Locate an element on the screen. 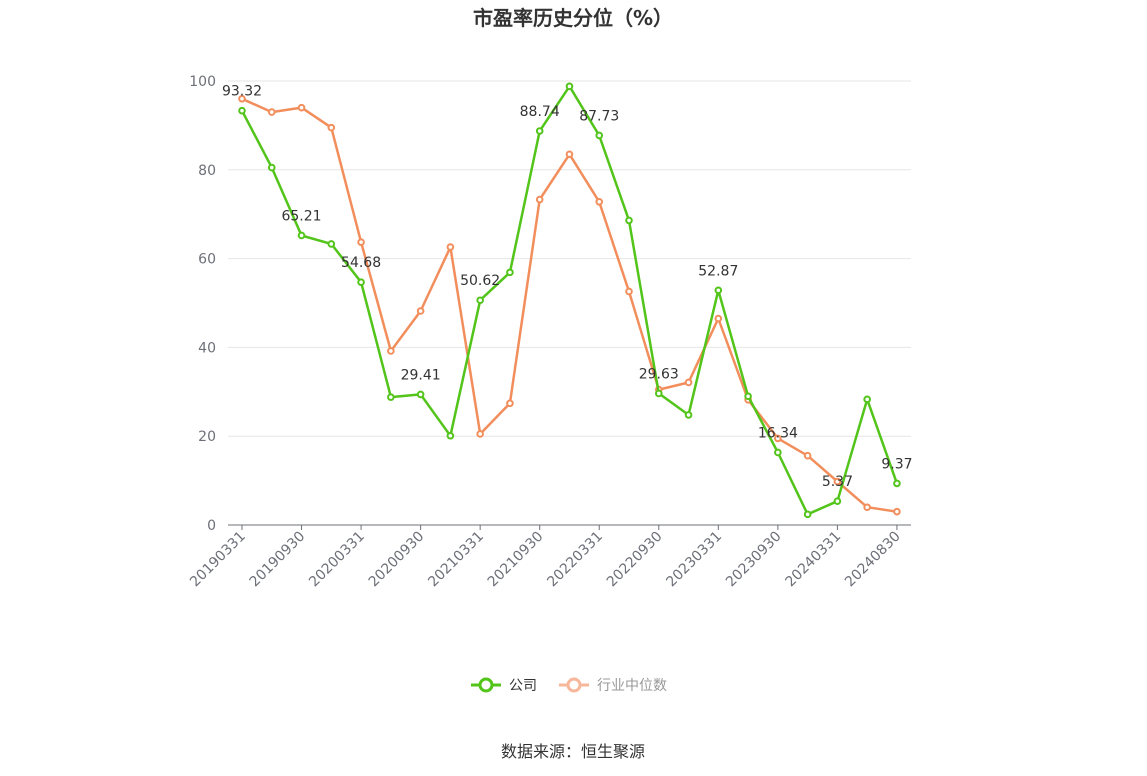 Image resolution: width=1147 pixels, height=776 pixels. data-label: 5.37 is located at coordinates (837, 482).